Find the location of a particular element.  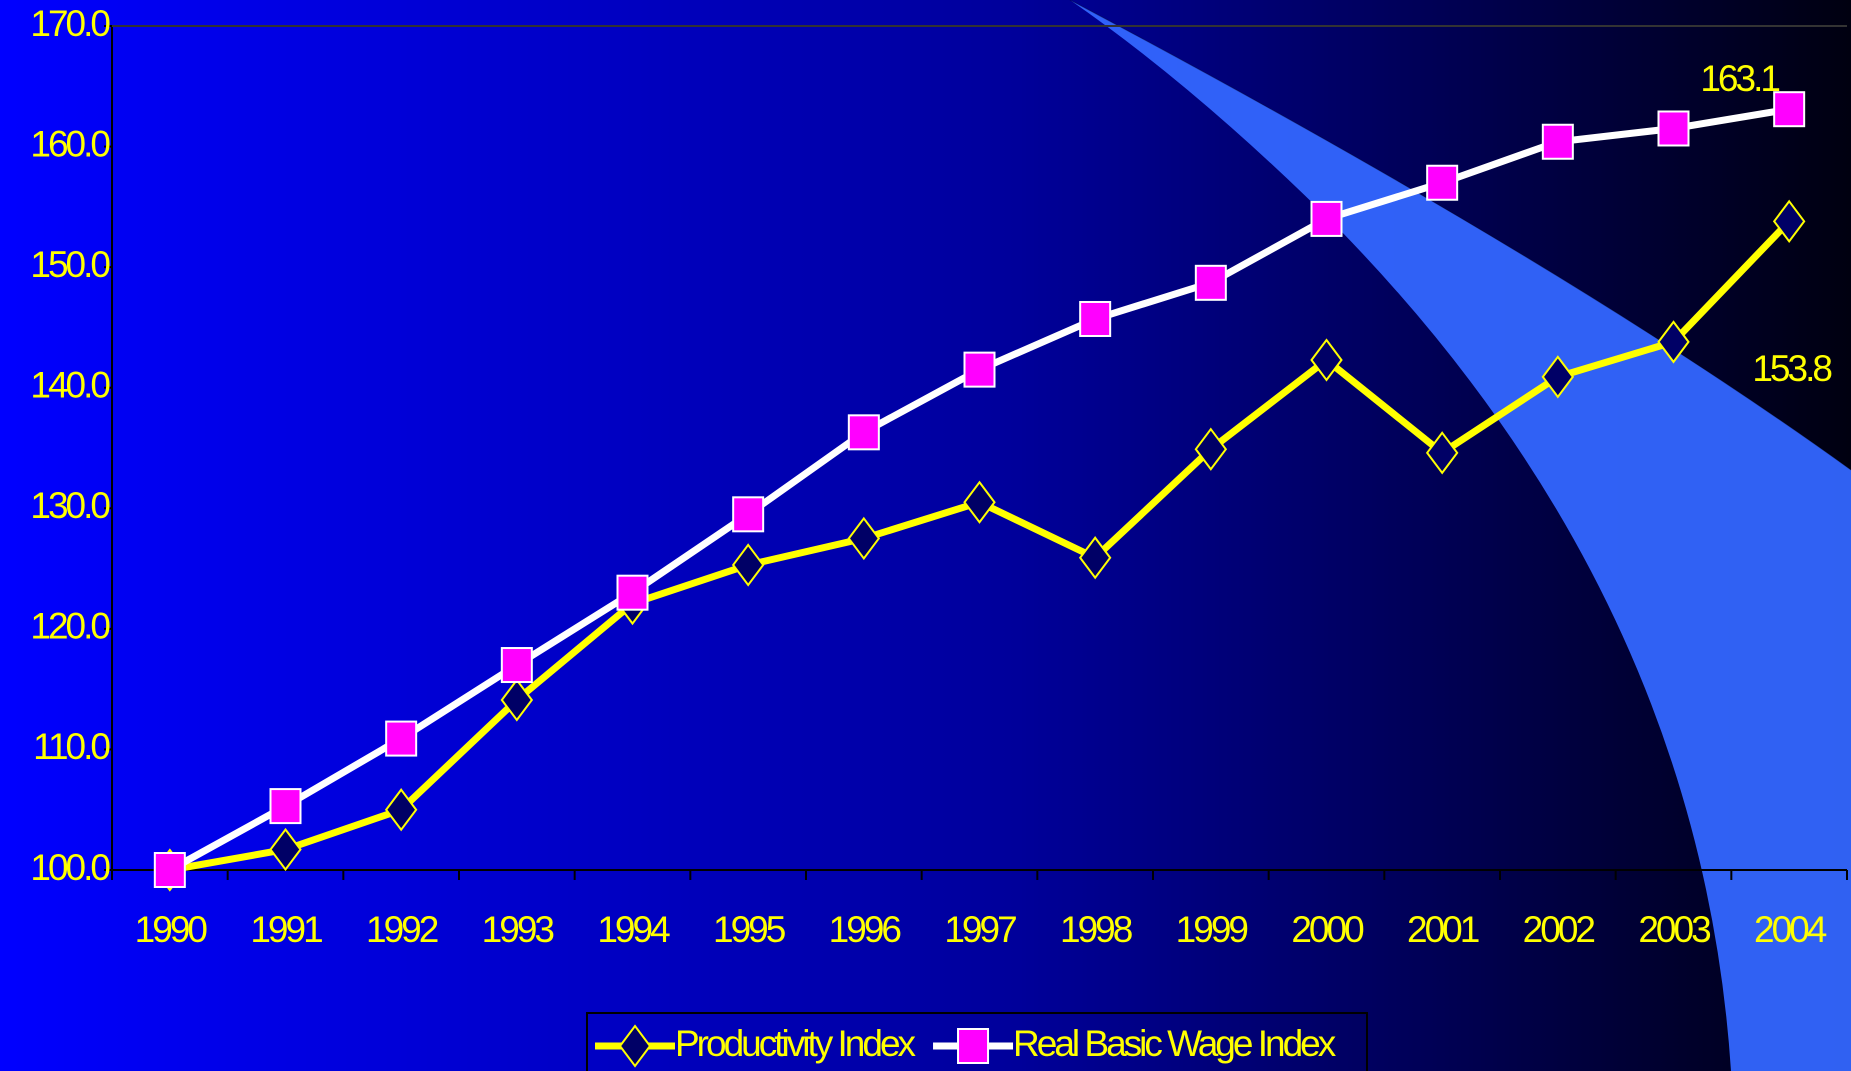

y-tick-label: 130.0 is located at coordinates (70, 505).